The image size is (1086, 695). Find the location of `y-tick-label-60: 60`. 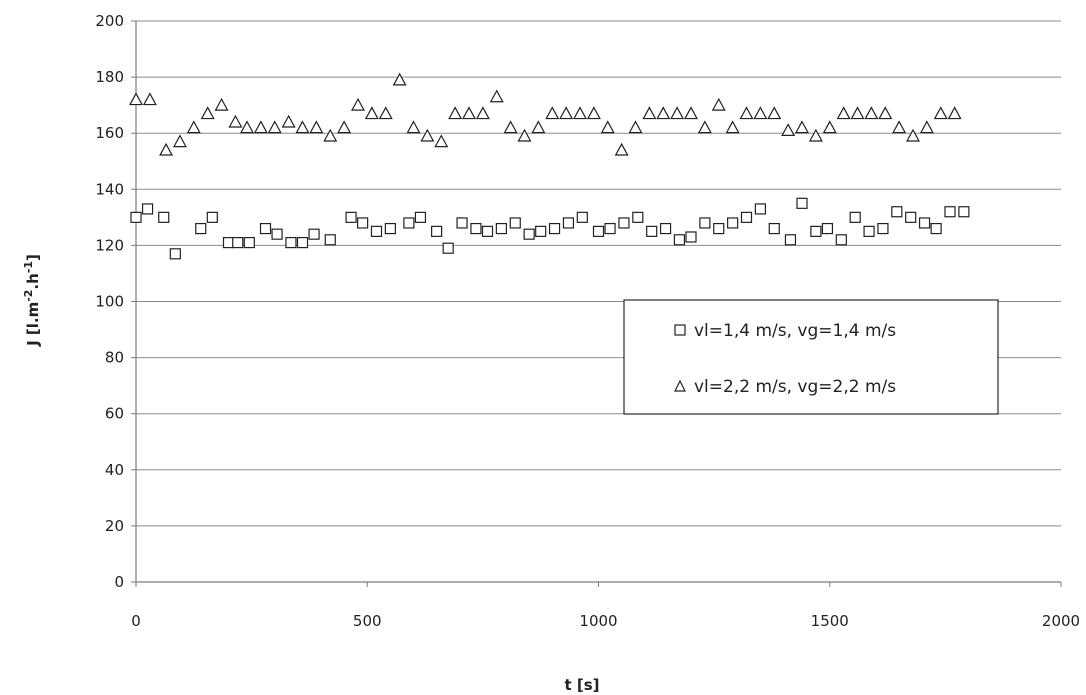

y-tick-label-60: 60 is located at coordinates (114, 414).